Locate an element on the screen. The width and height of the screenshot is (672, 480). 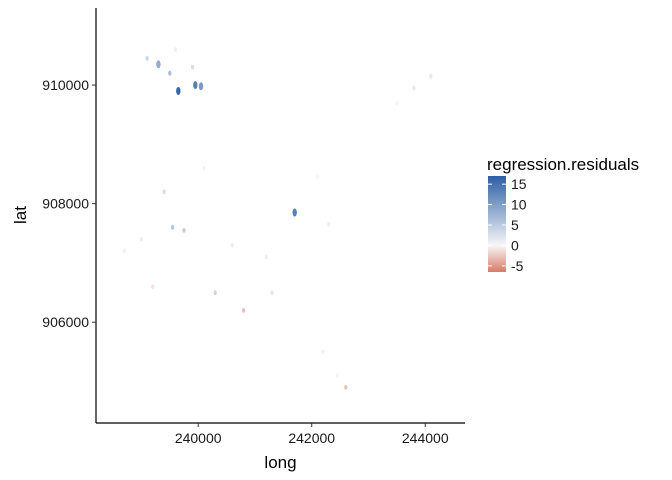
y-tick-label: 906000 is located at coordinates (65, 322).